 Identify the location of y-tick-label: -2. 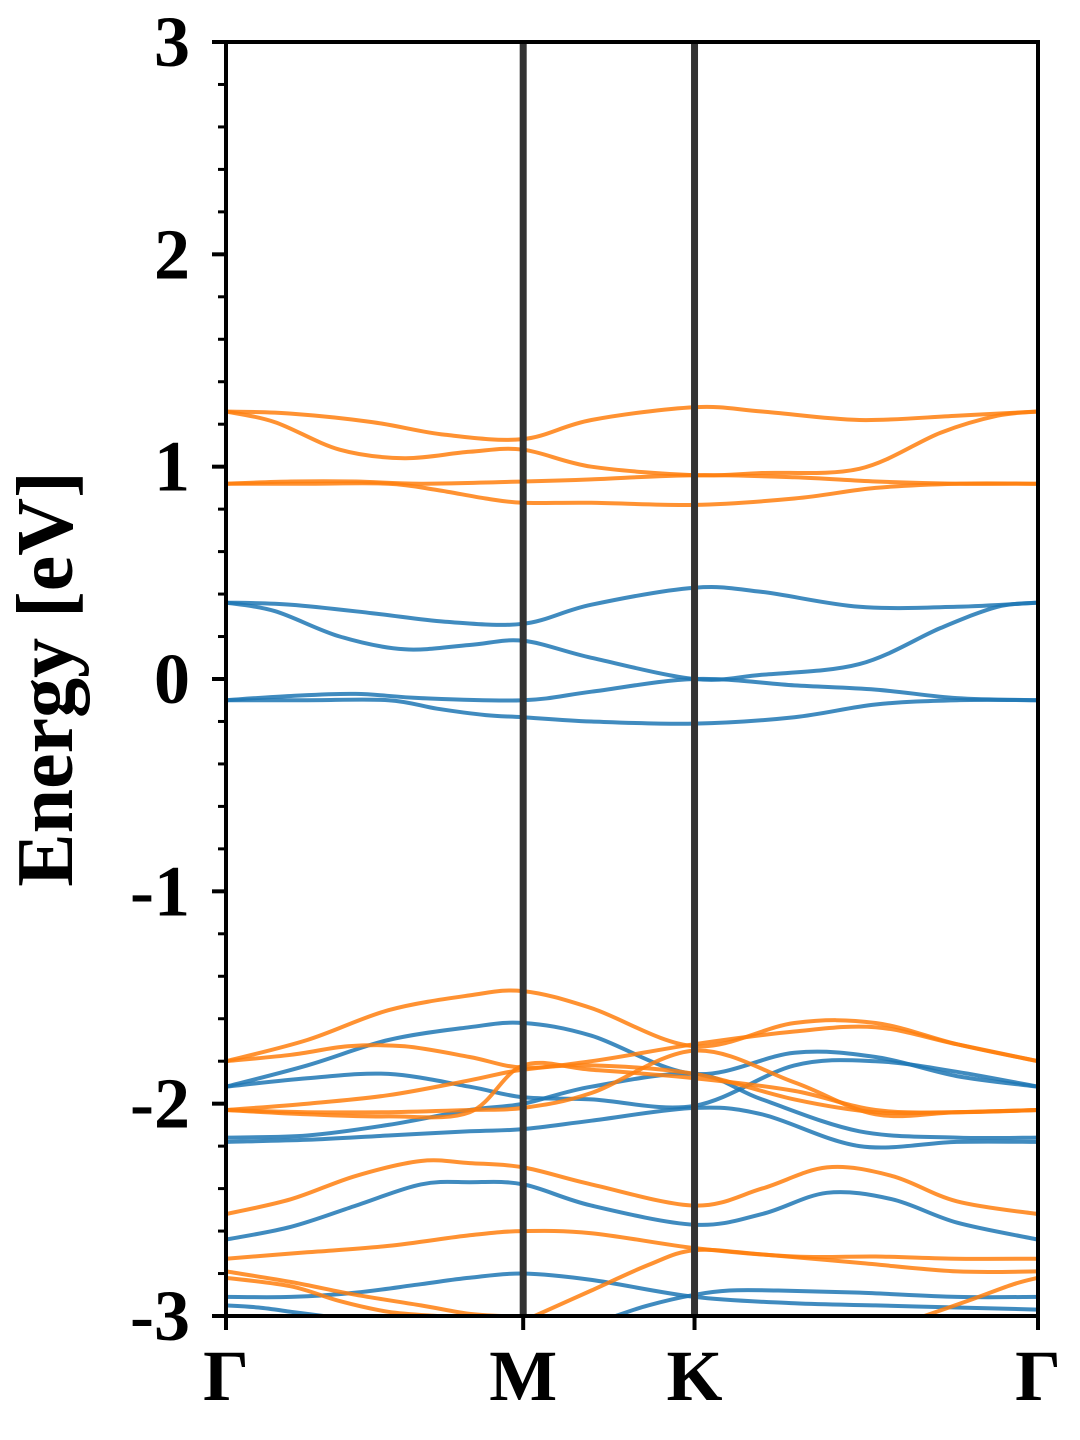
(160, 1104).